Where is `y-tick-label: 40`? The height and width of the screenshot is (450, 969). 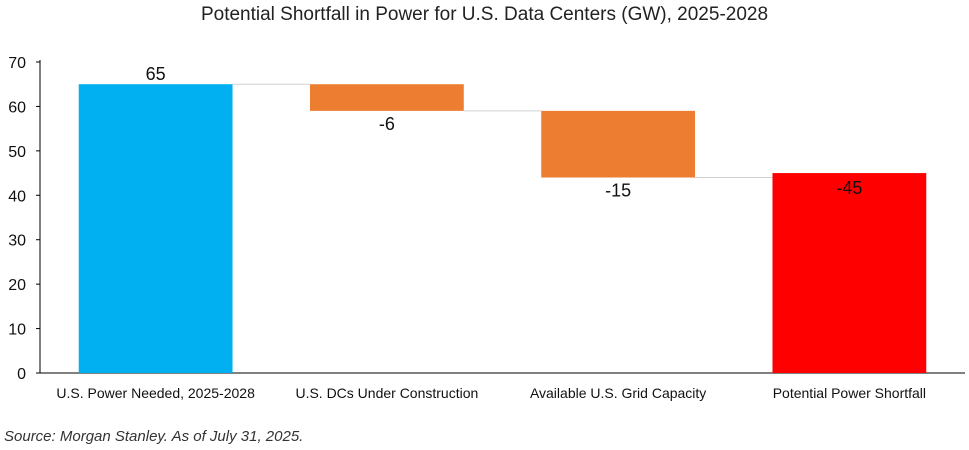 y-tick-label: 40 is located at coordinates (17, 196).